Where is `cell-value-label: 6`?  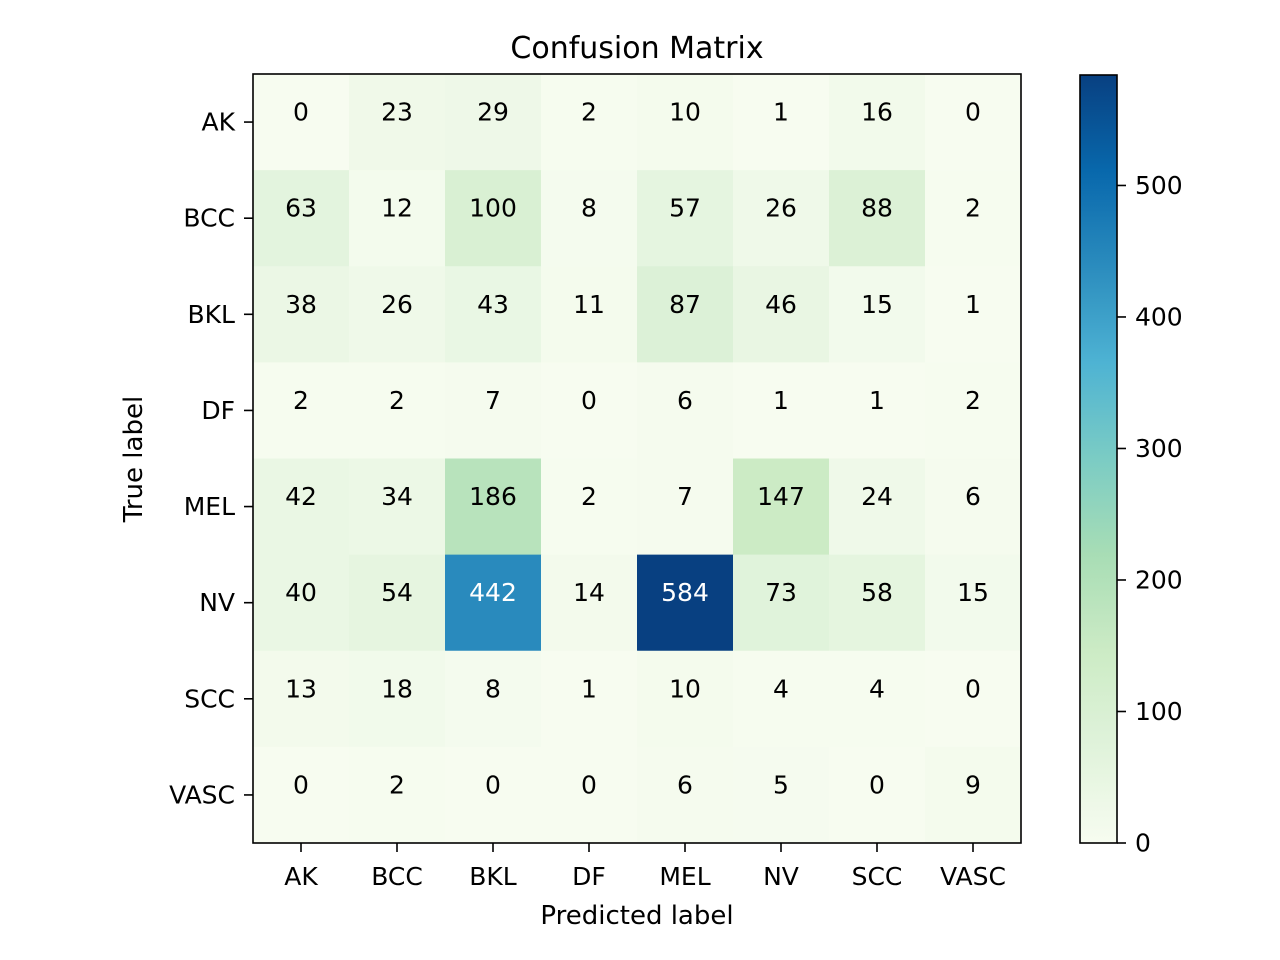
cell-value-label: 6 is located at coordinates (685, 784).